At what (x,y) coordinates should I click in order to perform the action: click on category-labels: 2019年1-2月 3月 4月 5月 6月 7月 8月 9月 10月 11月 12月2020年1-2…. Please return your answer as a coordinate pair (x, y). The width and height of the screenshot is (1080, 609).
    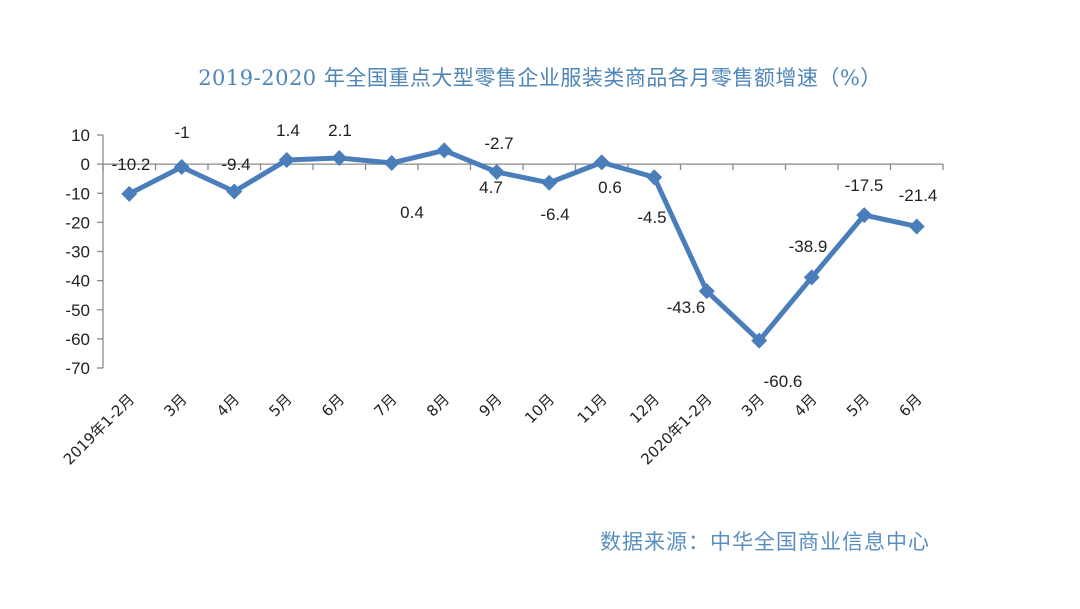
    Looking at the image, I should click on (493, 429).